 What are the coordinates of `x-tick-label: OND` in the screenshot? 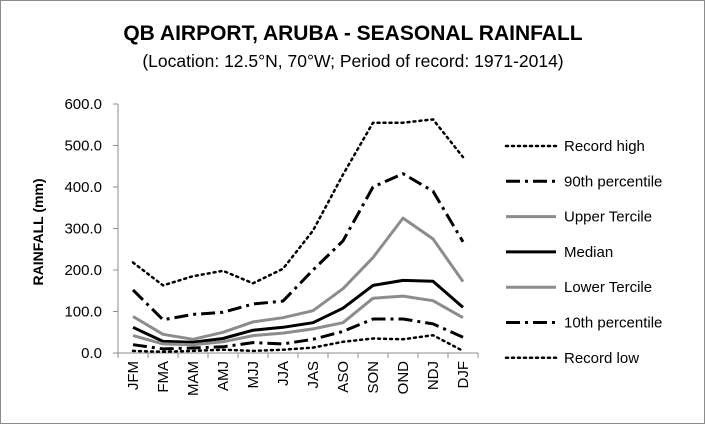 It's located at (403, 378).